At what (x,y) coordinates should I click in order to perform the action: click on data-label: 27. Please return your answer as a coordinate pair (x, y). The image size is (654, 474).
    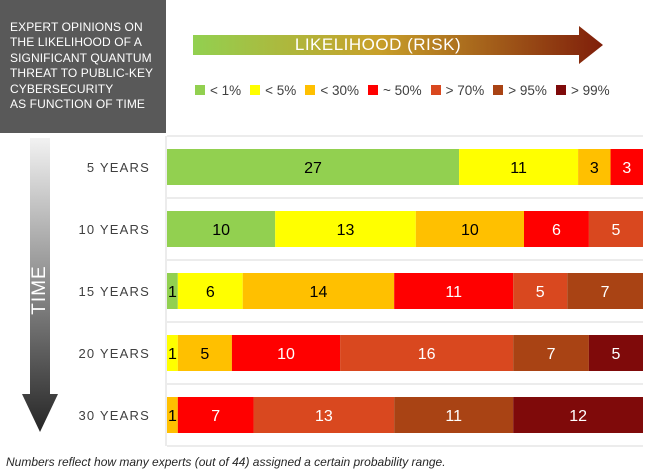
    Looking at the image, I should click on (313, 168).